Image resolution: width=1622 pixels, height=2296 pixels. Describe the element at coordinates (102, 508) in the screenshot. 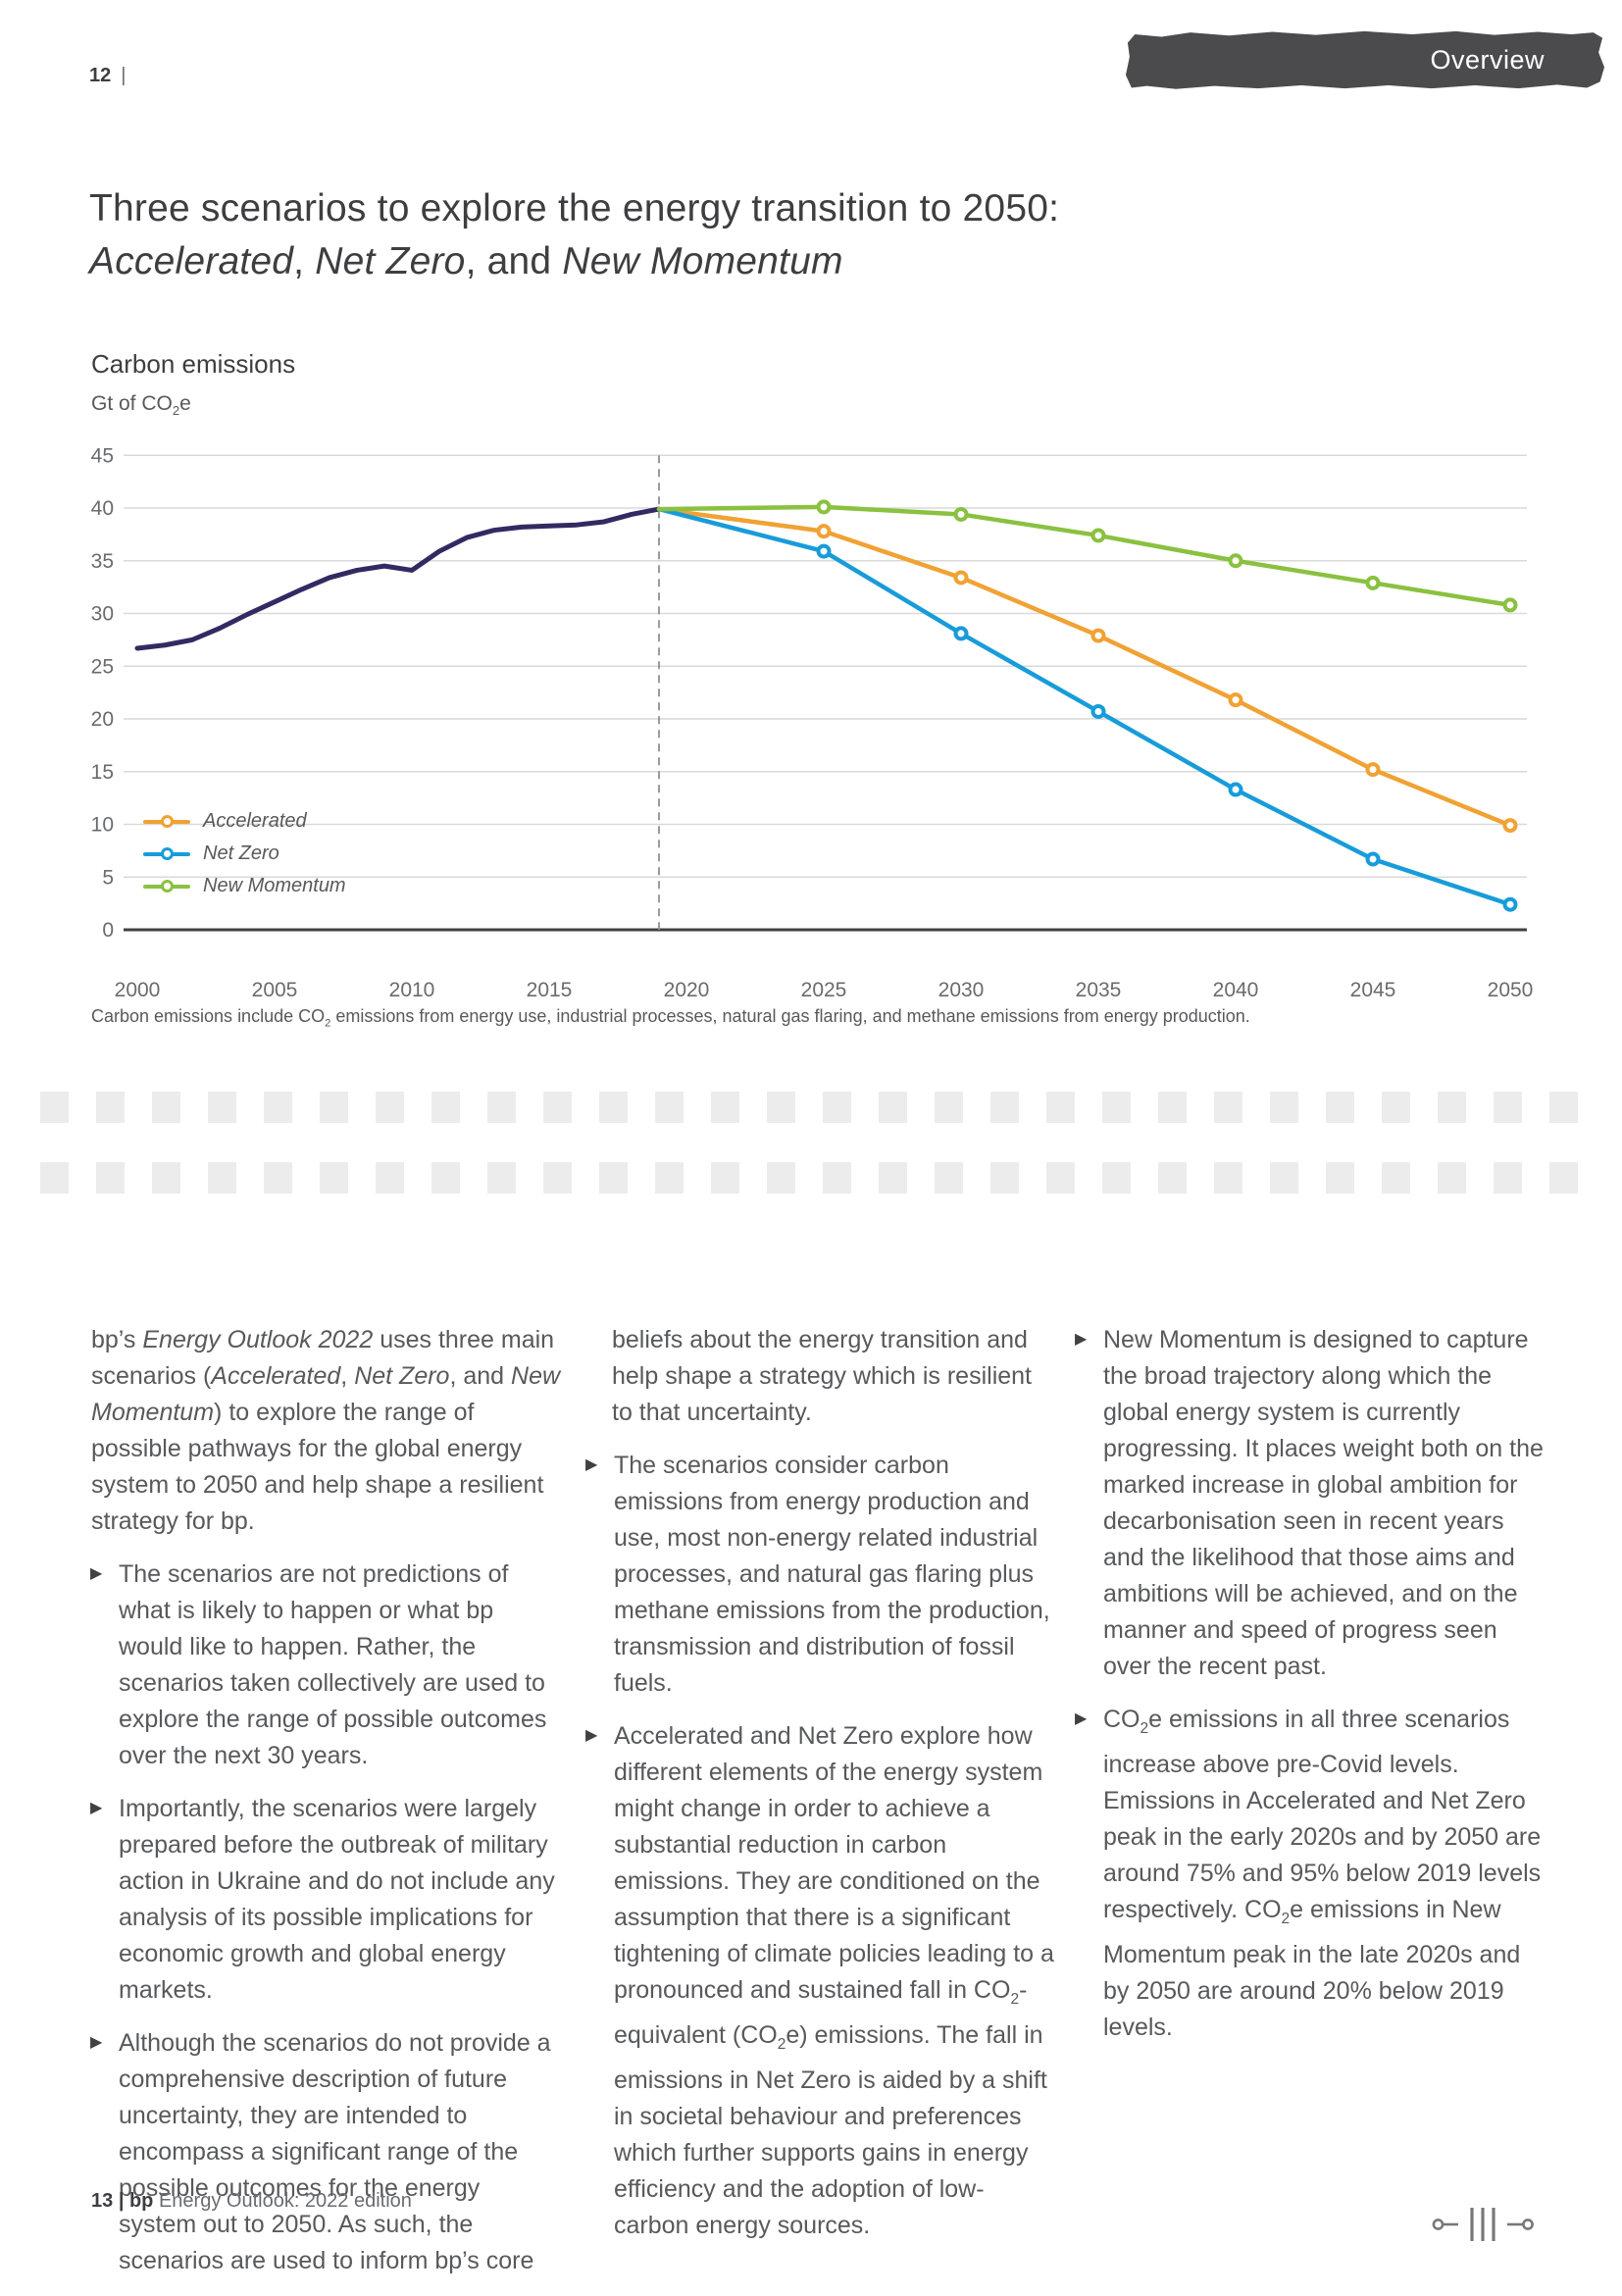

I see `y-axis-label: 40` at that location.